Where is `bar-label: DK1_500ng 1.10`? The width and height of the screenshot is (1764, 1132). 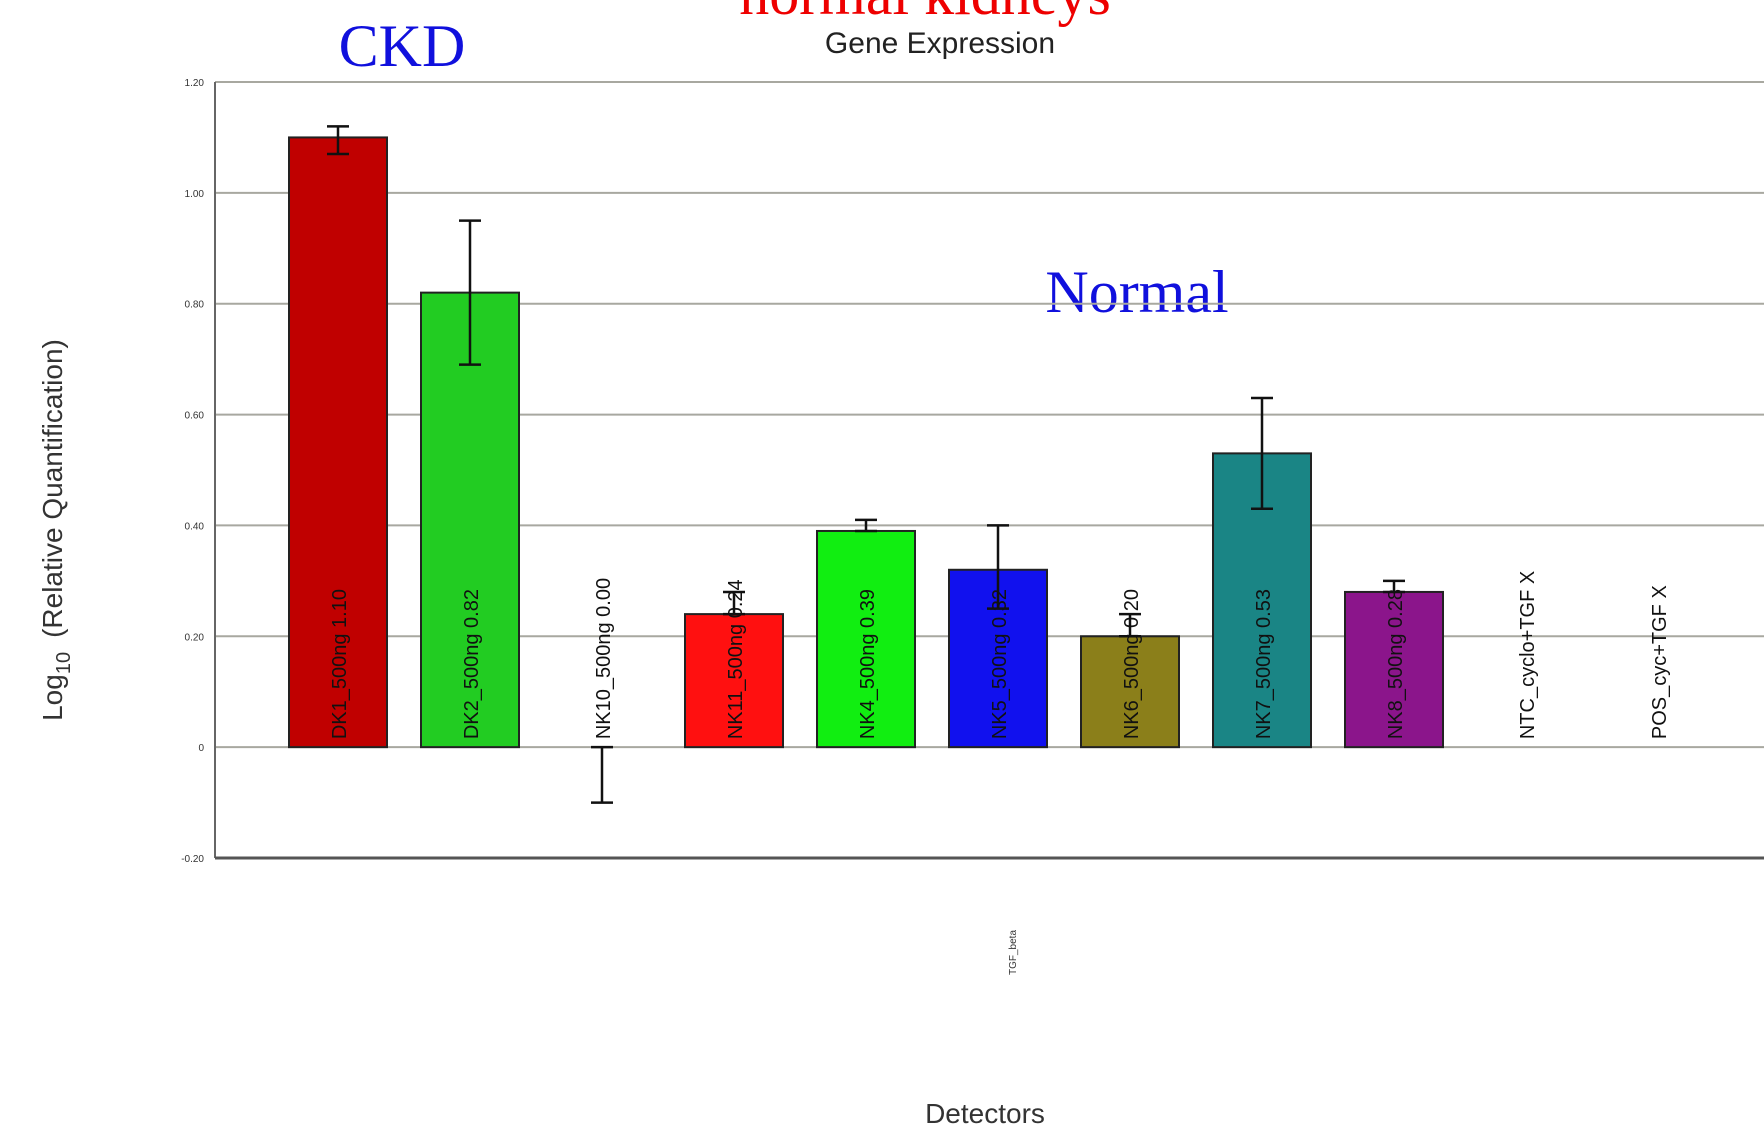
bar-label: DK1_500ng 1.10 is located at coordinates (340, 664).